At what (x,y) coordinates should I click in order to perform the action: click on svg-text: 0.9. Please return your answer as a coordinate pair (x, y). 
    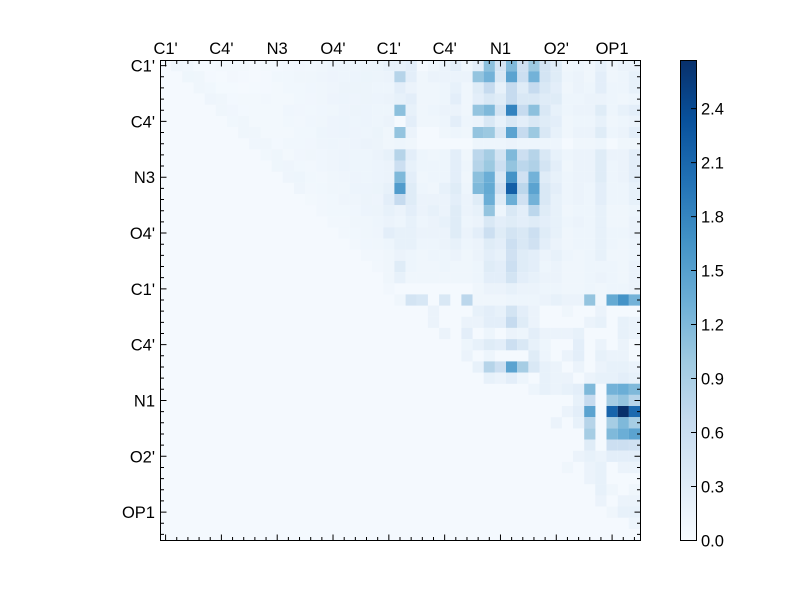
    Looking at the image, I should click on (712, 380).